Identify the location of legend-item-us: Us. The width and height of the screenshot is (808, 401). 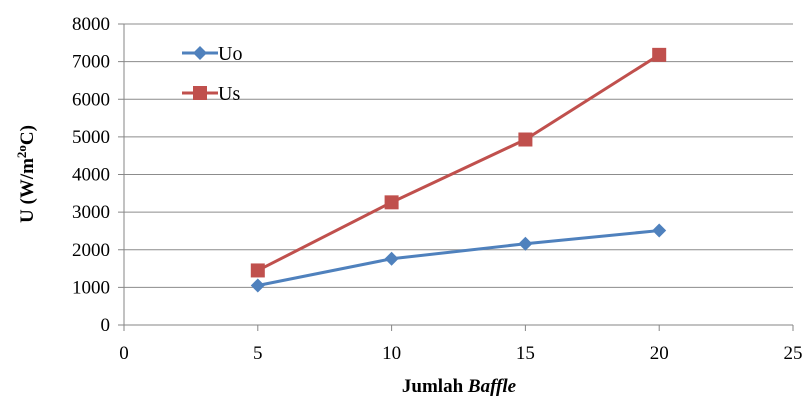
(211, 94).